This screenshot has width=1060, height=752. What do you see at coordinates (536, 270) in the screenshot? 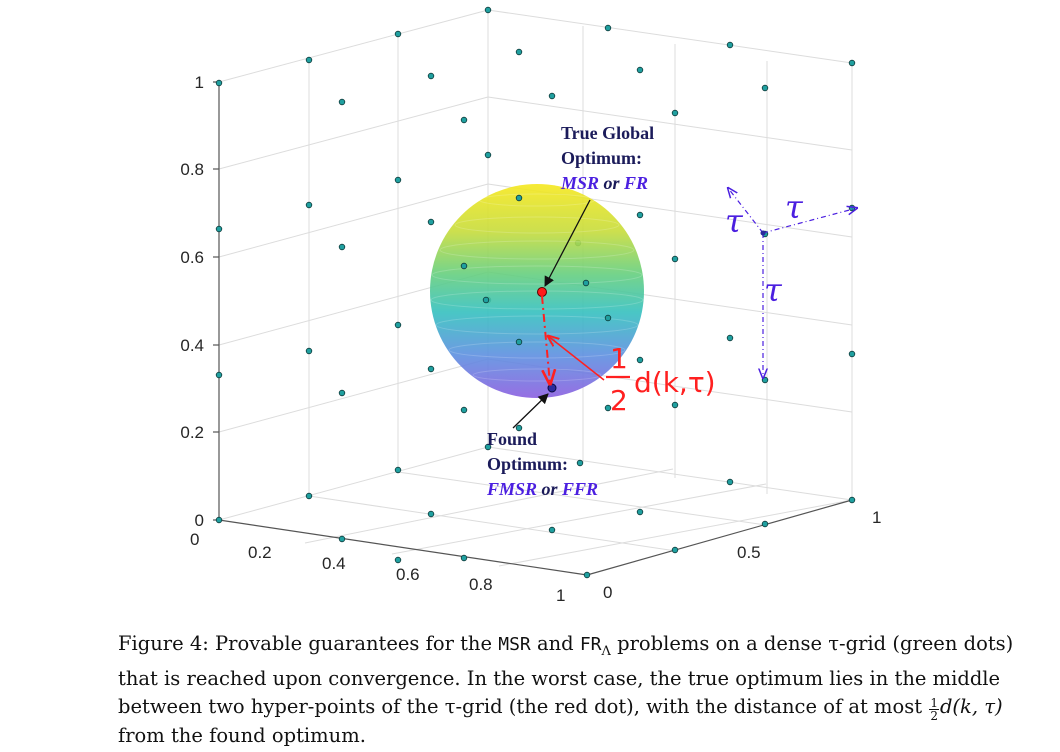
I see `grid-dots-front` at bounding box center [536, 270].